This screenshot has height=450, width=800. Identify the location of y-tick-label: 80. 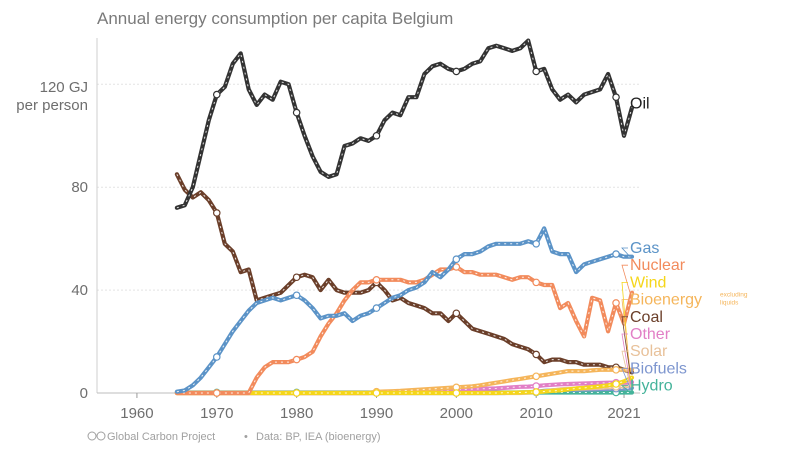
(79, 187).